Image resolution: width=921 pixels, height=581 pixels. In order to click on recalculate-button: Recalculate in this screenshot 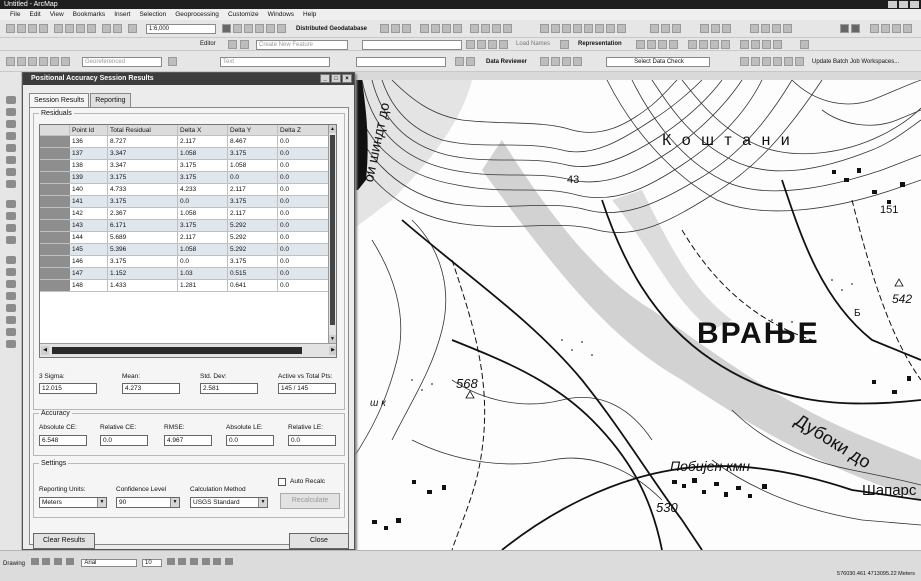, I will do `click(310, 501)`.